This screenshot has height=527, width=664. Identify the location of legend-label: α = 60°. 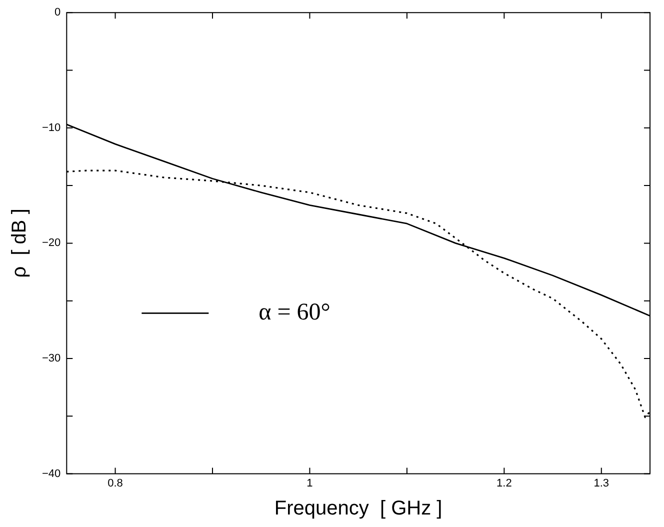
(294, 312).